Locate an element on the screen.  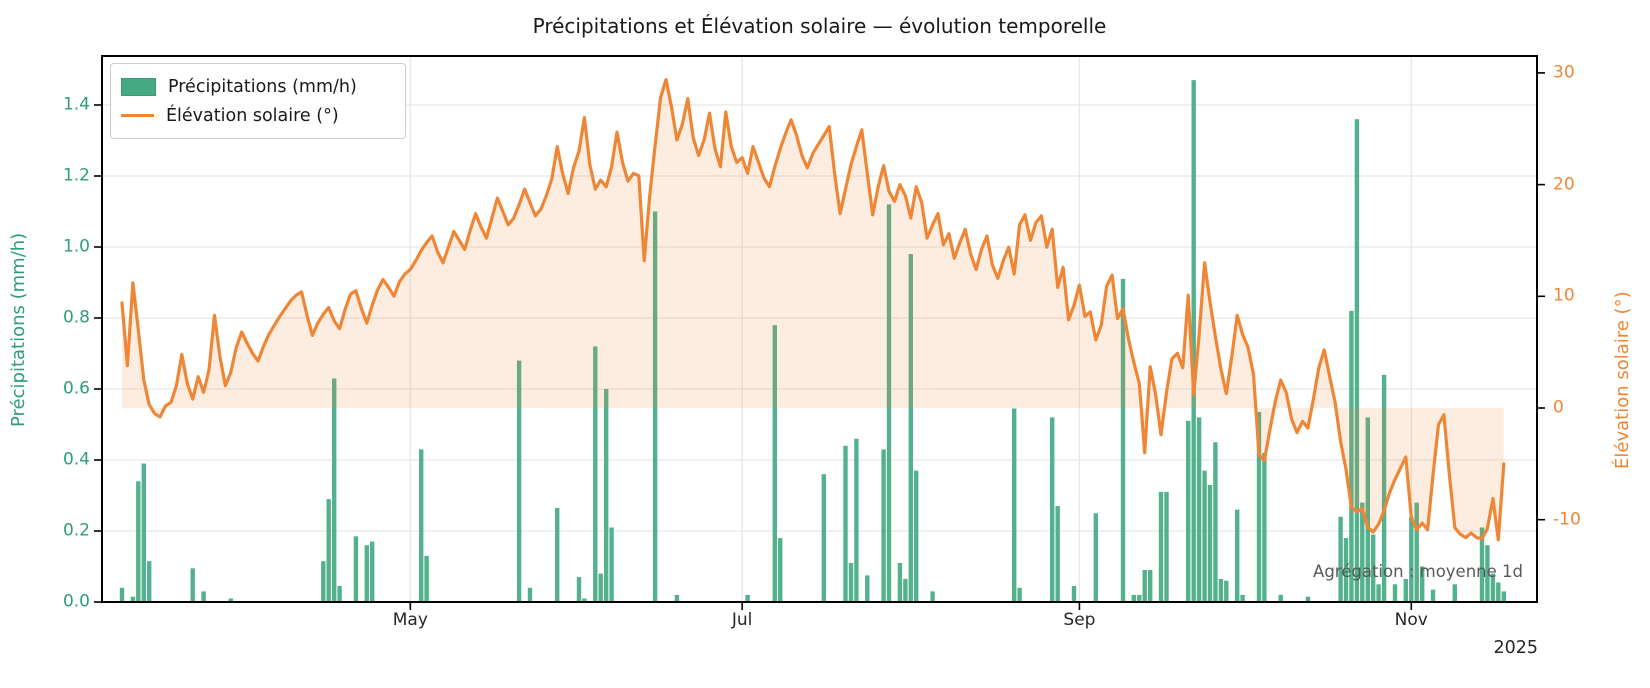
bar-swatch-icon is located at coordinates (138, 86).